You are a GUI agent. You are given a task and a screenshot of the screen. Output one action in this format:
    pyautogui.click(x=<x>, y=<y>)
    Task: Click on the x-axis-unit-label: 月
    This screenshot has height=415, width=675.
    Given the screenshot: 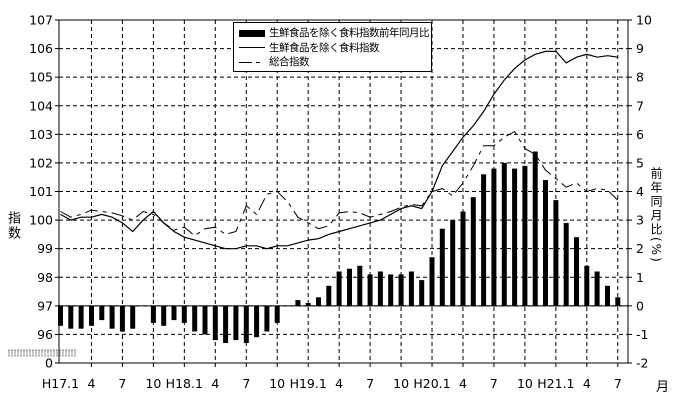 What is the action you would take?
    pyautogui.click(x=663, y=387)
    